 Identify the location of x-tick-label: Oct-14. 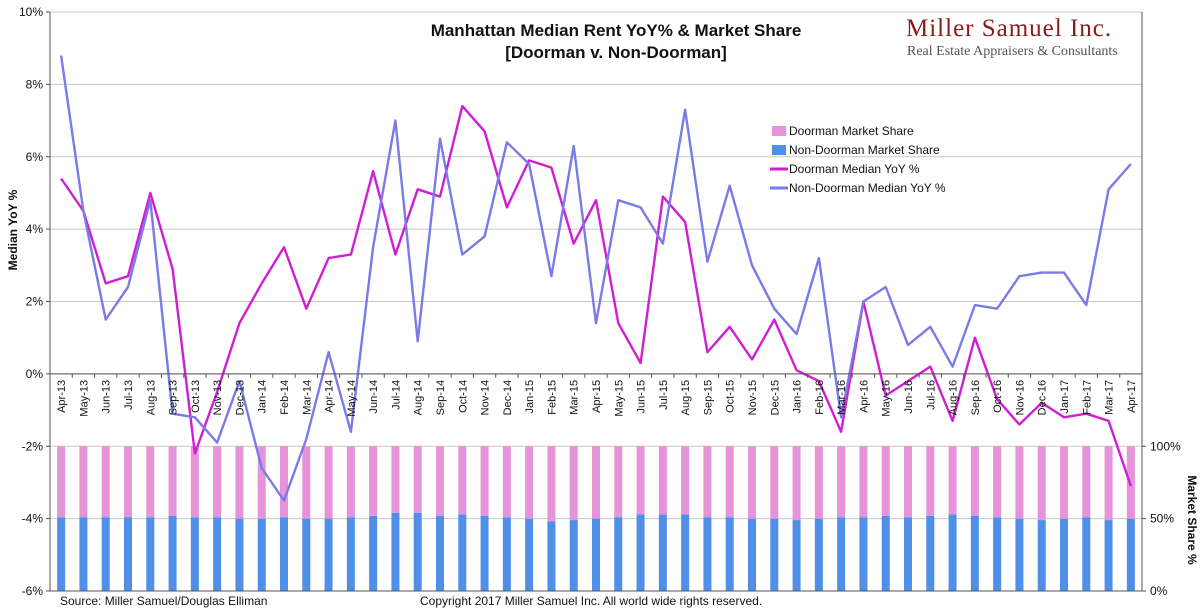
(463, 396).